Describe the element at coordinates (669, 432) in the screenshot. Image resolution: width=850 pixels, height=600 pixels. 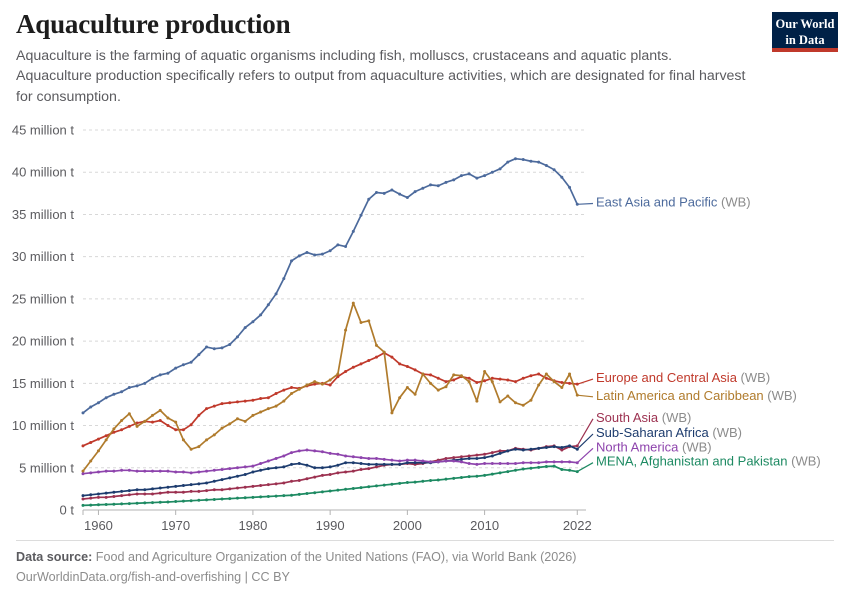
I see `legend-label-4: Sub-Saharan Africa (WB)` at that location.